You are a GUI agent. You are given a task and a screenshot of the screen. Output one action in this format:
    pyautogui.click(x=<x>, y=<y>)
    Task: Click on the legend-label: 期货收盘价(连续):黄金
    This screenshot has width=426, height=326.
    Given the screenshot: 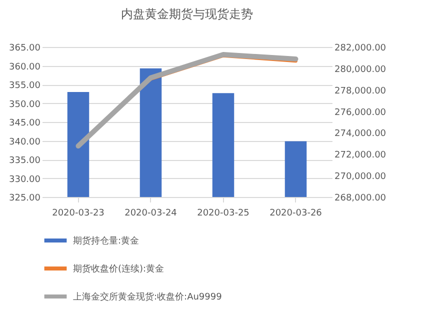 What is the action you would take?
    pyautogui.click(x=118, y=269)
    